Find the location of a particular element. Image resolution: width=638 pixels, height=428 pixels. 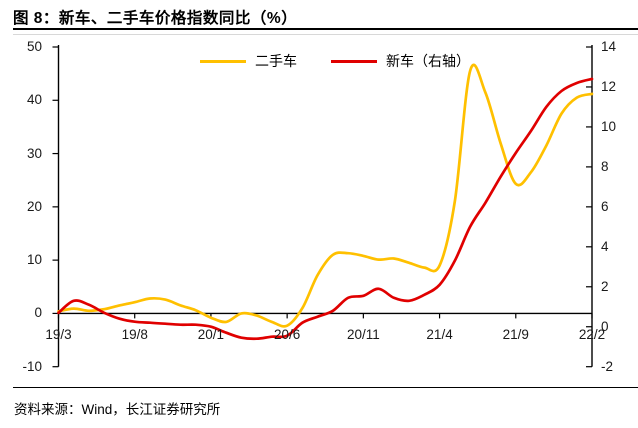

source-note: 资料来源：Wind，长江证券研究所 is located at coordinates (117, 409).